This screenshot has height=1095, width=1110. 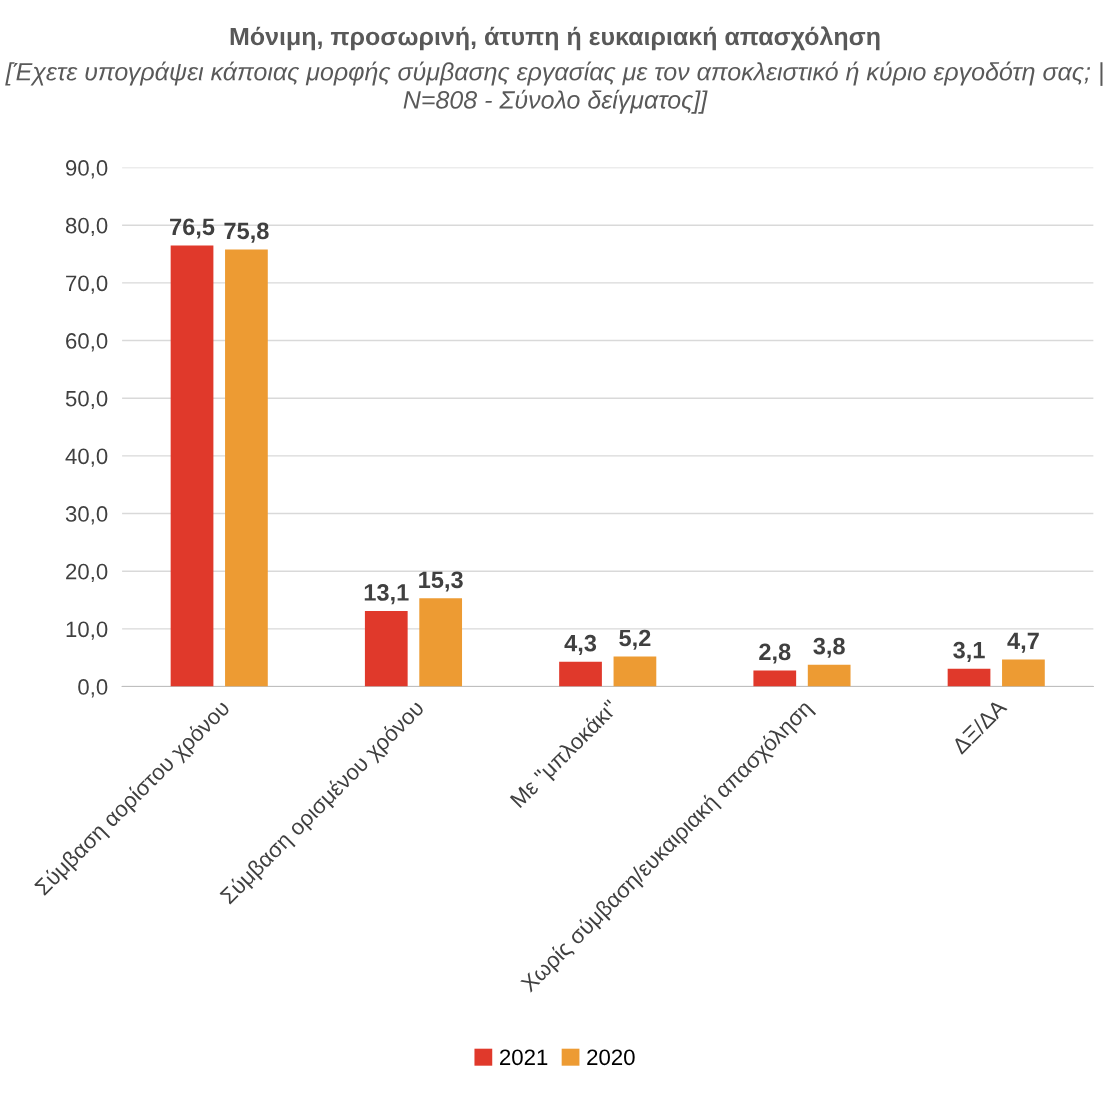 What do you see at coordinates (86, 227) in the screenshot?
I see `y-tick-label: 80,0` at bounding box center [86, 227].